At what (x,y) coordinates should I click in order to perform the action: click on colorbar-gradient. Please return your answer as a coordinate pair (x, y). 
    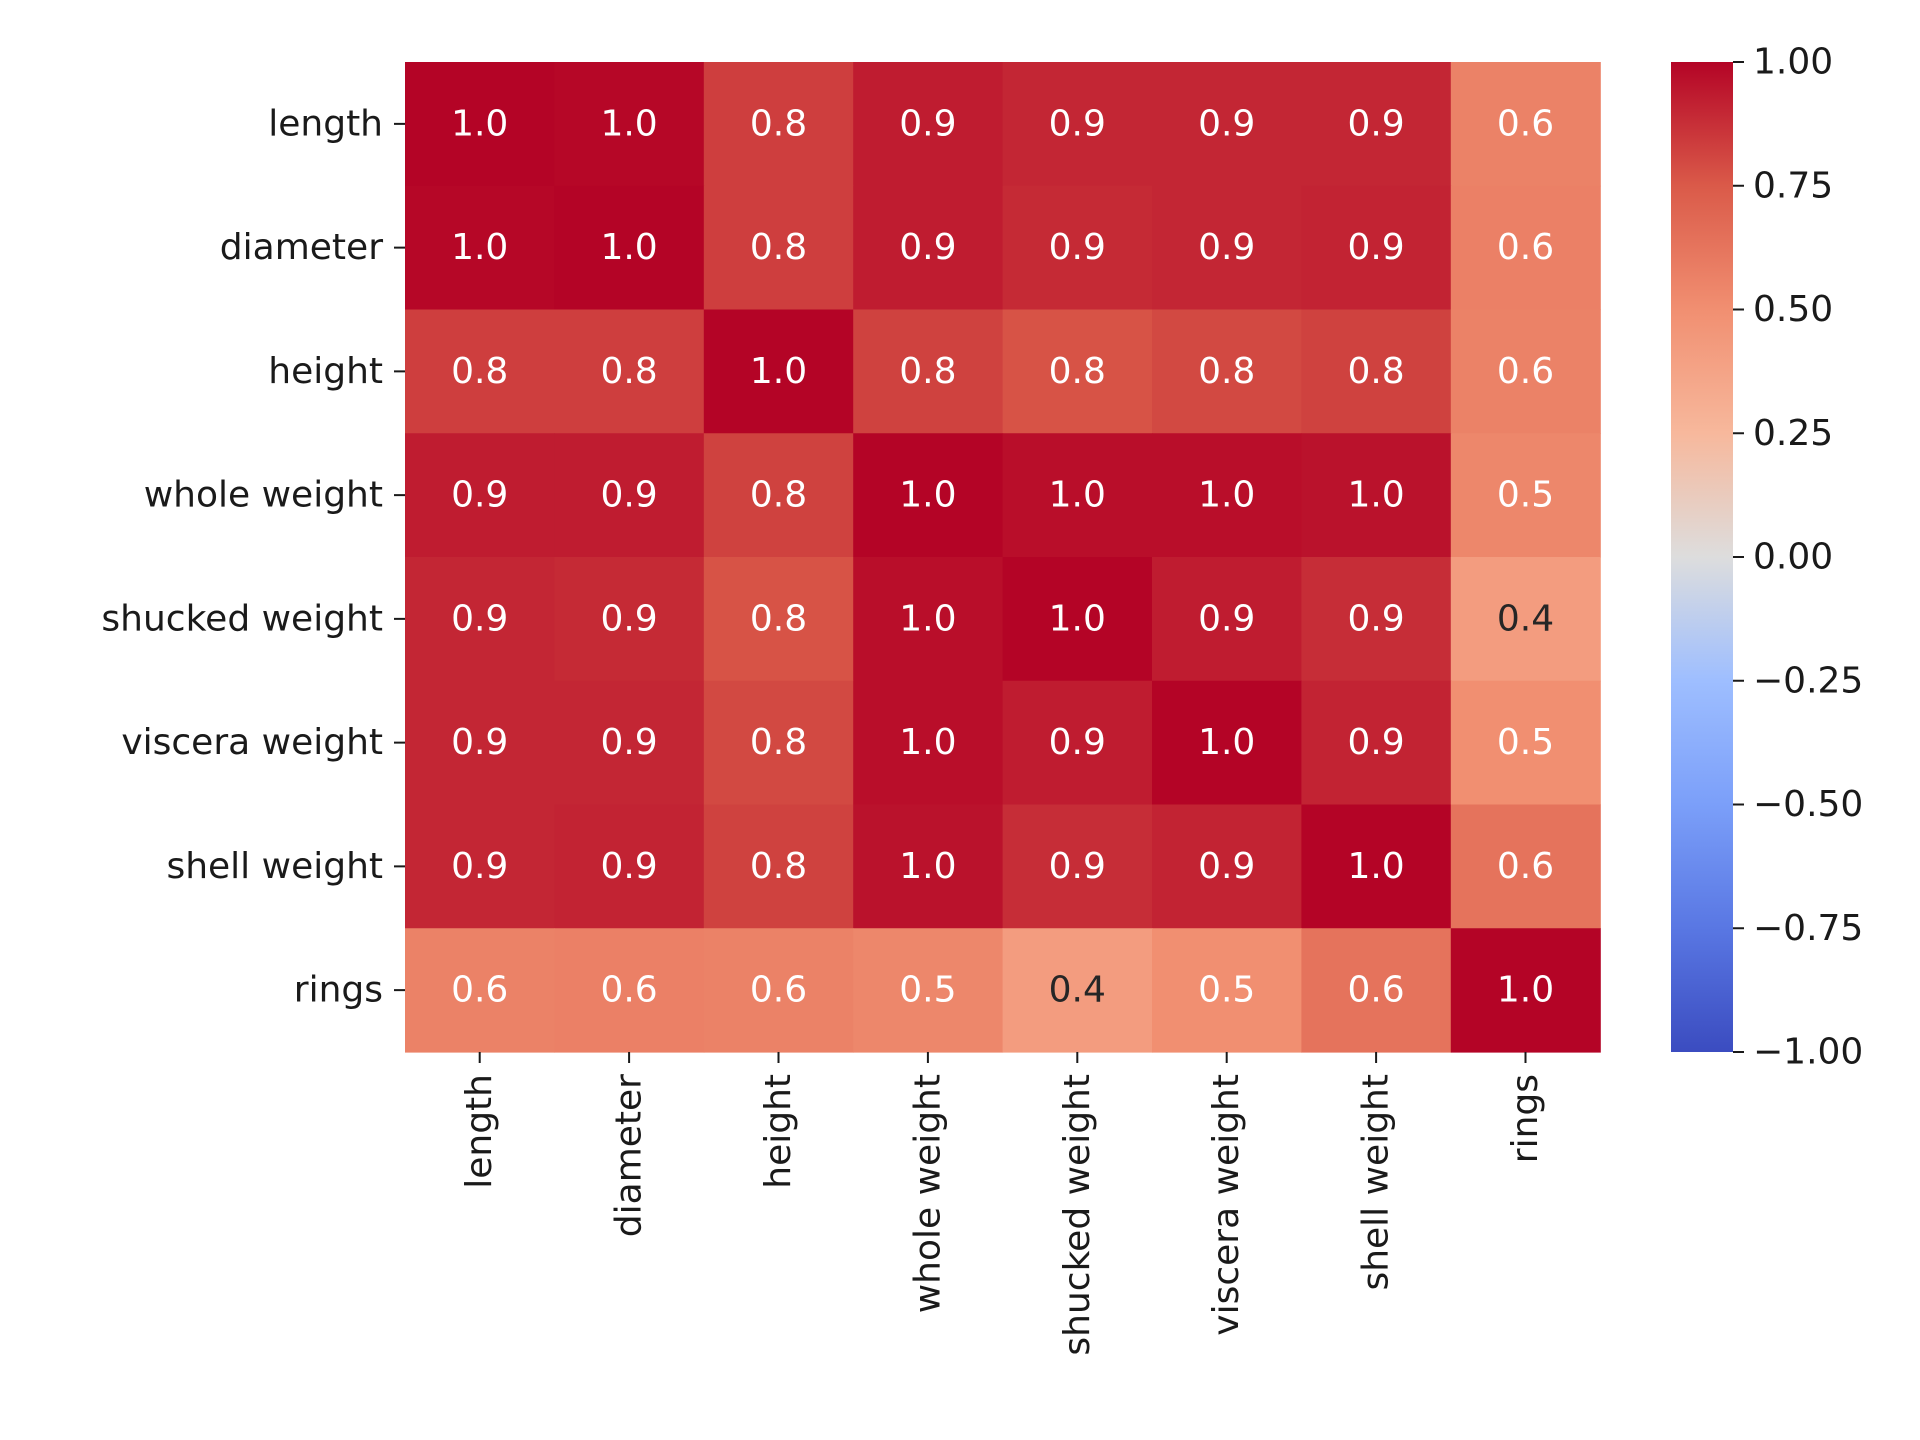
    Looking at the image, I should click on (1702, 557).